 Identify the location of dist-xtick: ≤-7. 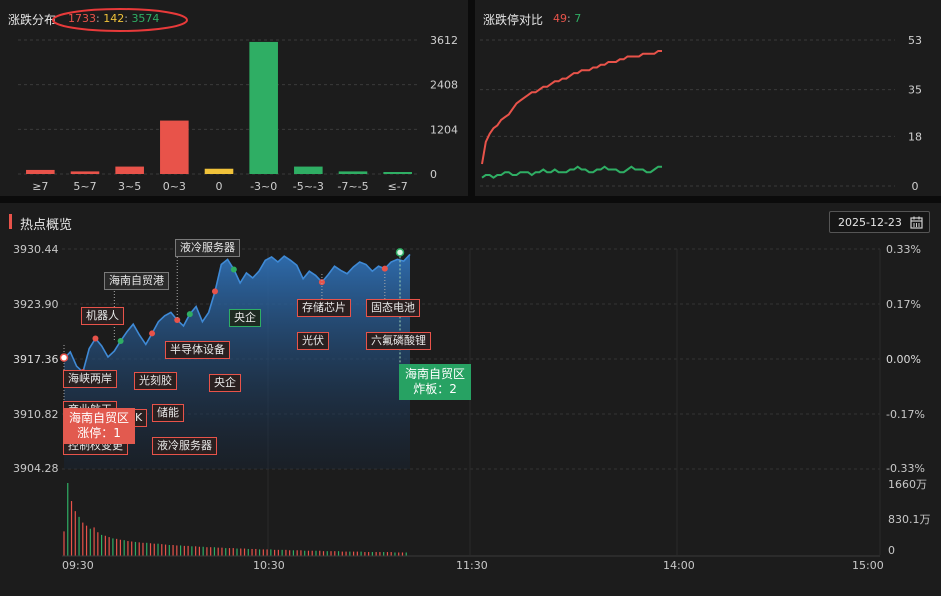
(398, 186).